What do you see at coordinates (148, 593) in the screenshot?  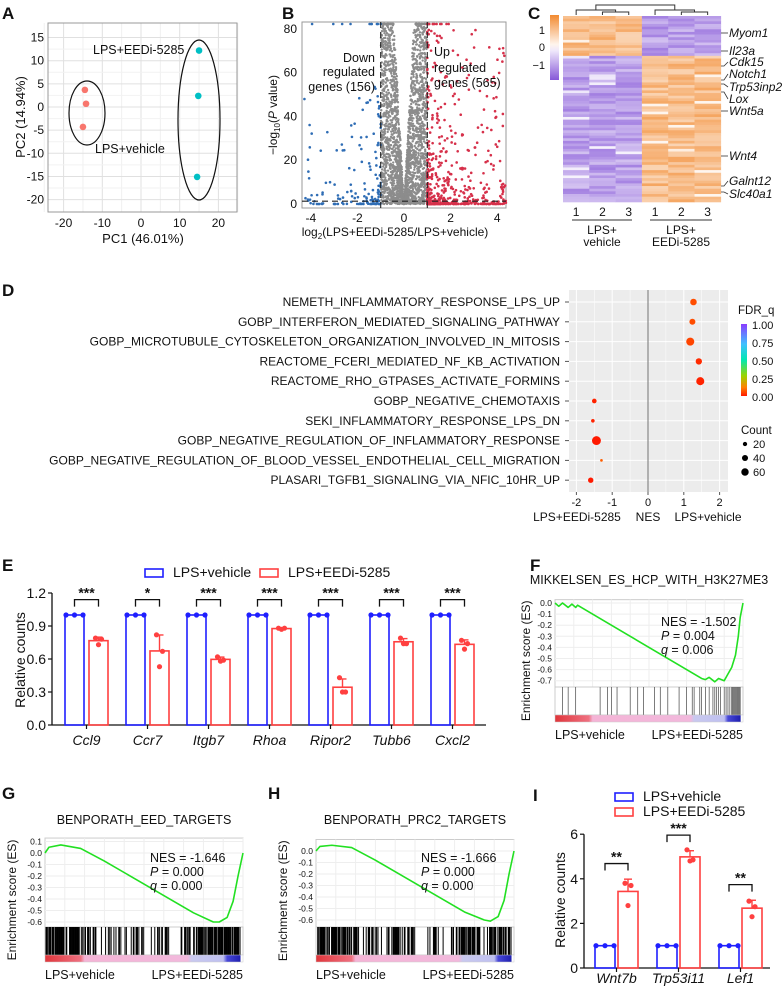 I see `significance-stars: *` at bounding box center [148, 593].